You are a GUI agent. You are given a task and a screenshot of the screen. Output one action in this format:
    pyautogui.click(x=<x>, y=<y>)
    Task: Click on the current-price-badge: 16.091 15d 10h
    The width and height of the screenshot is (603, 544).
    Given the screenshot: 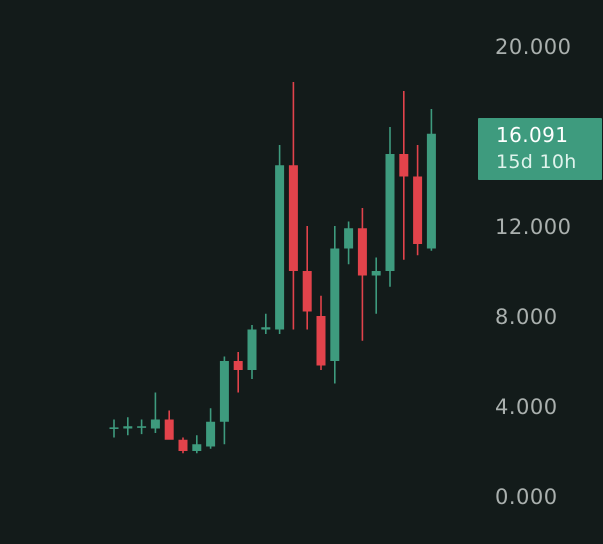 What is the action you would take?
    pyautogui.click(x=540, y=149)
    